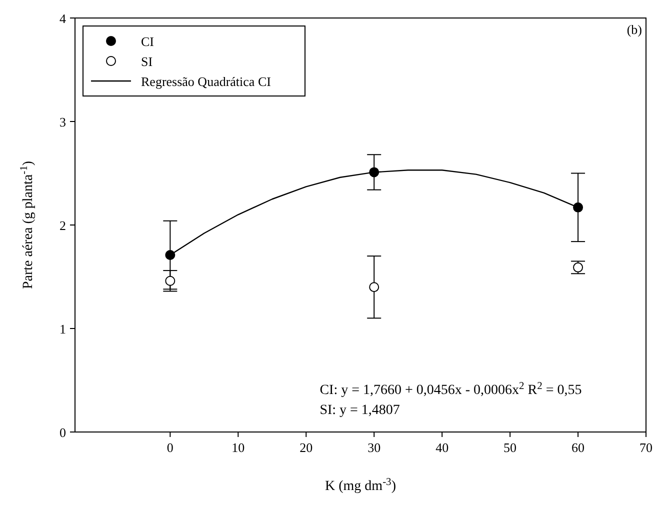 The width and height of the screenshot is (668, 519). I want to click on x-tick-label: 60, so click(578, 447).